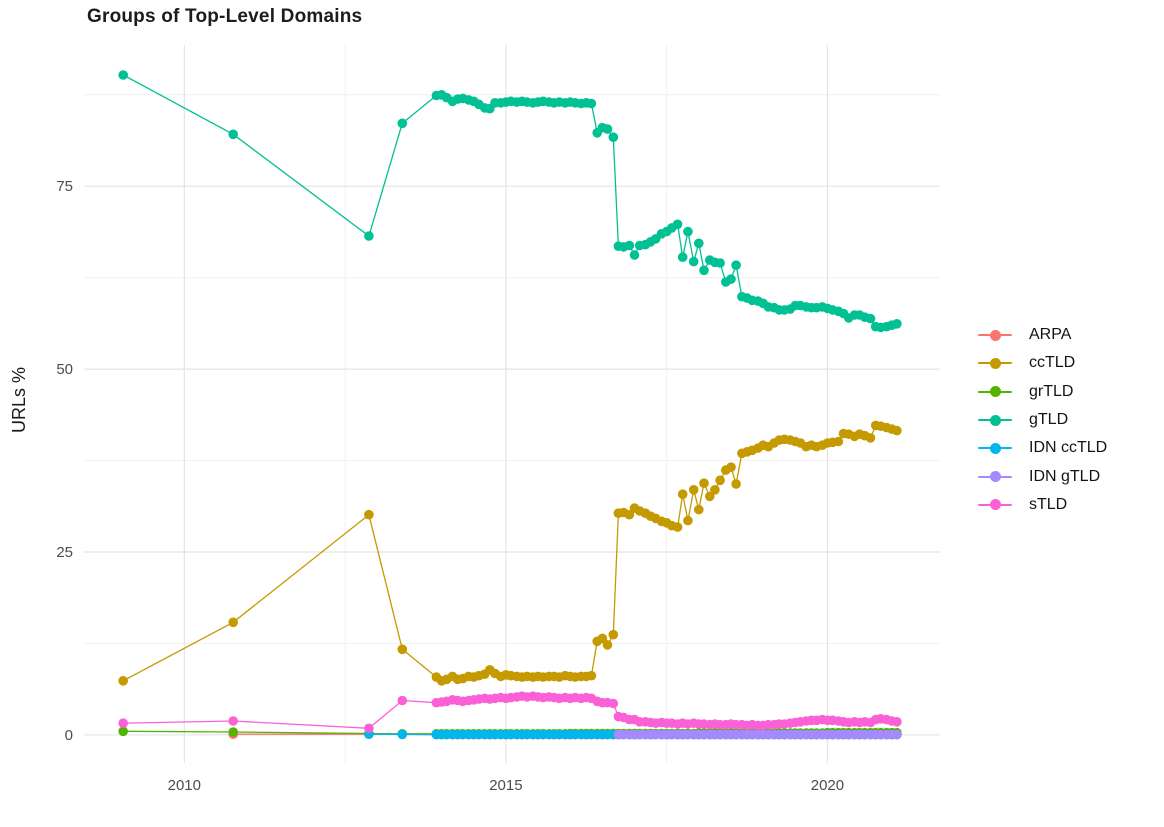  I want to click on legend-label: grTLD, so click(1051, 391).